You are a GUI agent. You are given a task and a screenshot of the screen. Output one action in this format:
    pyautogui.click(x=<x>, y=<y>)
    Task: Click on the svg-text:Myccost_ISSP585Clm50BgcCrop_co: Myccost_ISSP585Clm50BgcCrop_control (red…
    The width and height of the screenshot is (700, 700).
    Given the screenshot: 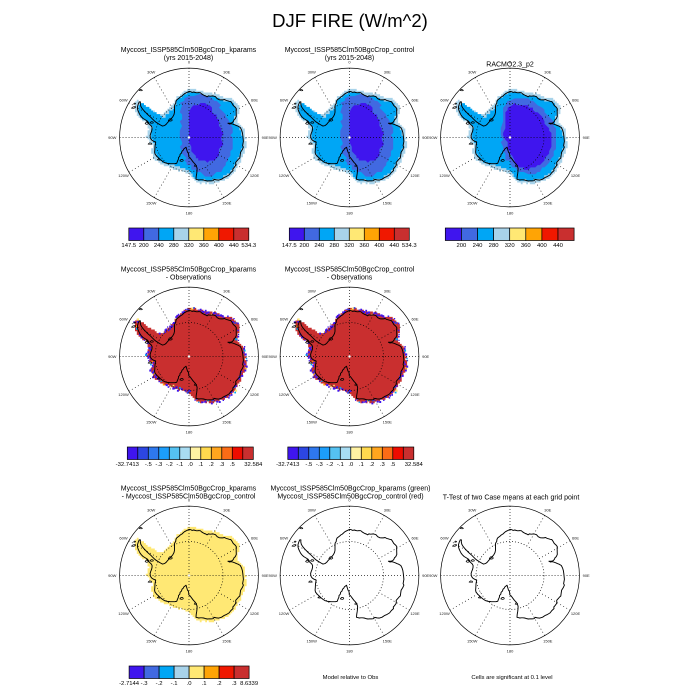 What is the action you would take?
    pyautogui.click(x=350, y=497)
    